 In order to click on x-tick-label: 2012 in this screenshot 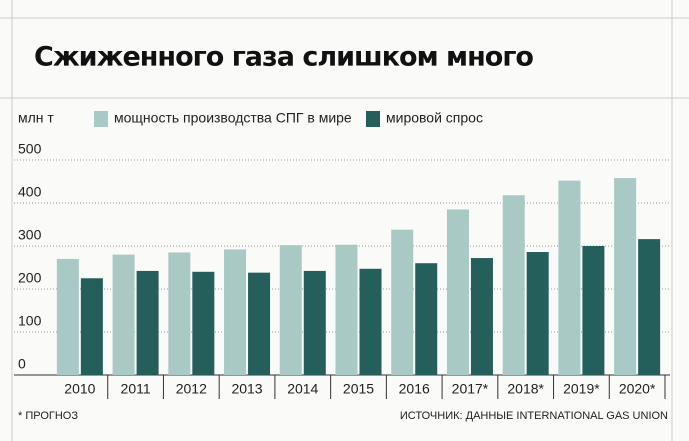, I will do `click(191, 389)`.